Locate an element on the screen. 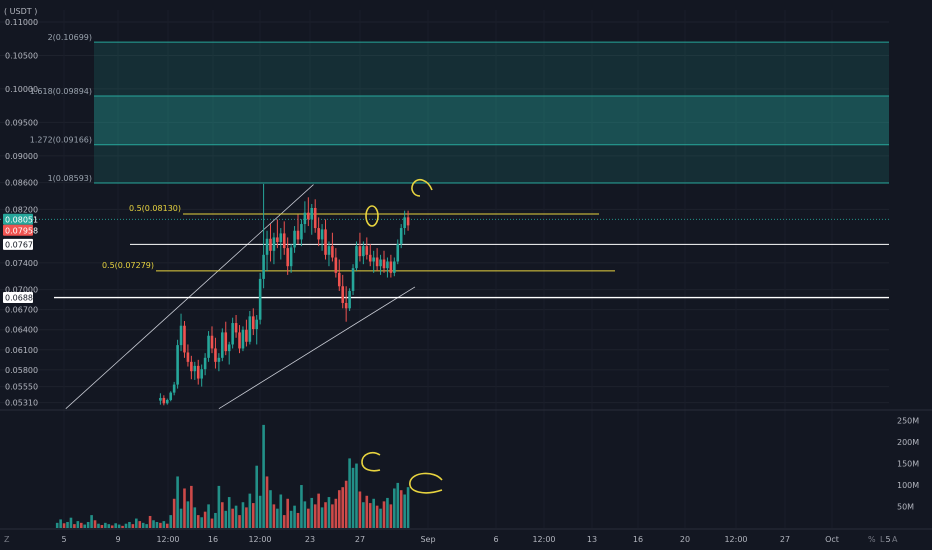 The height and width of the screenshot is (550, 932). price-tick-label: 0.11000 is located at coordinates (21, 22).